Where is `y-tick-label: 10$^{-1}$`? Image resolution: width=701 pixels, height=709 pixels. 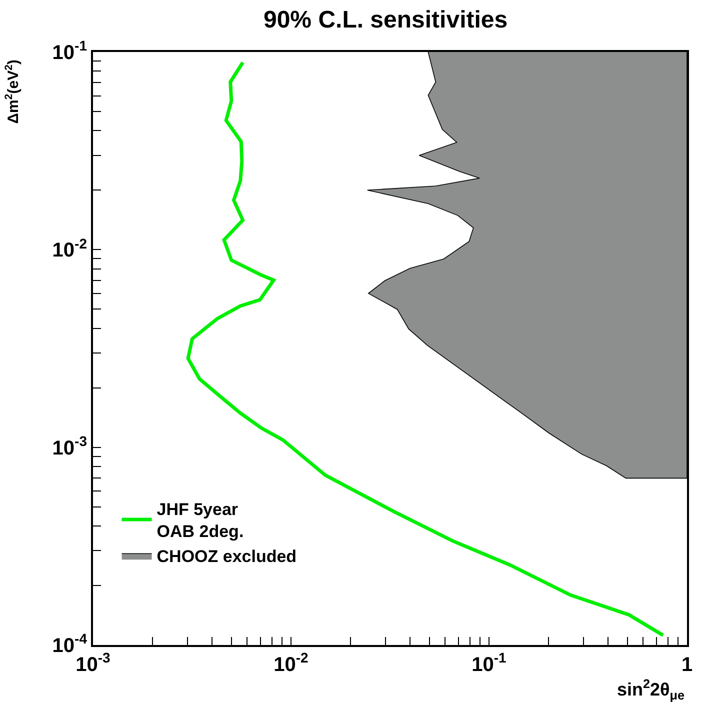
y-tick-label: 10$^{-1}$ is located at coordinates (70, 51).